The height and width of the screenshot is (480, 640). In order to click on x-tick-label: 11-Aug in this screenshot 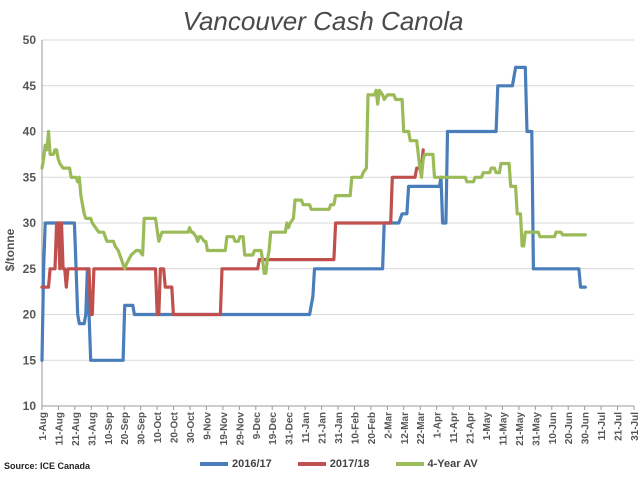, I will do `click(59, 428)`.